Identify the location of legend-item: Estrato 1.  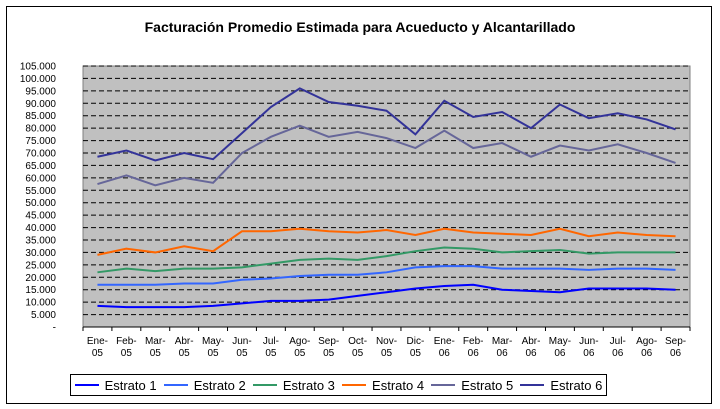
(115, 385).